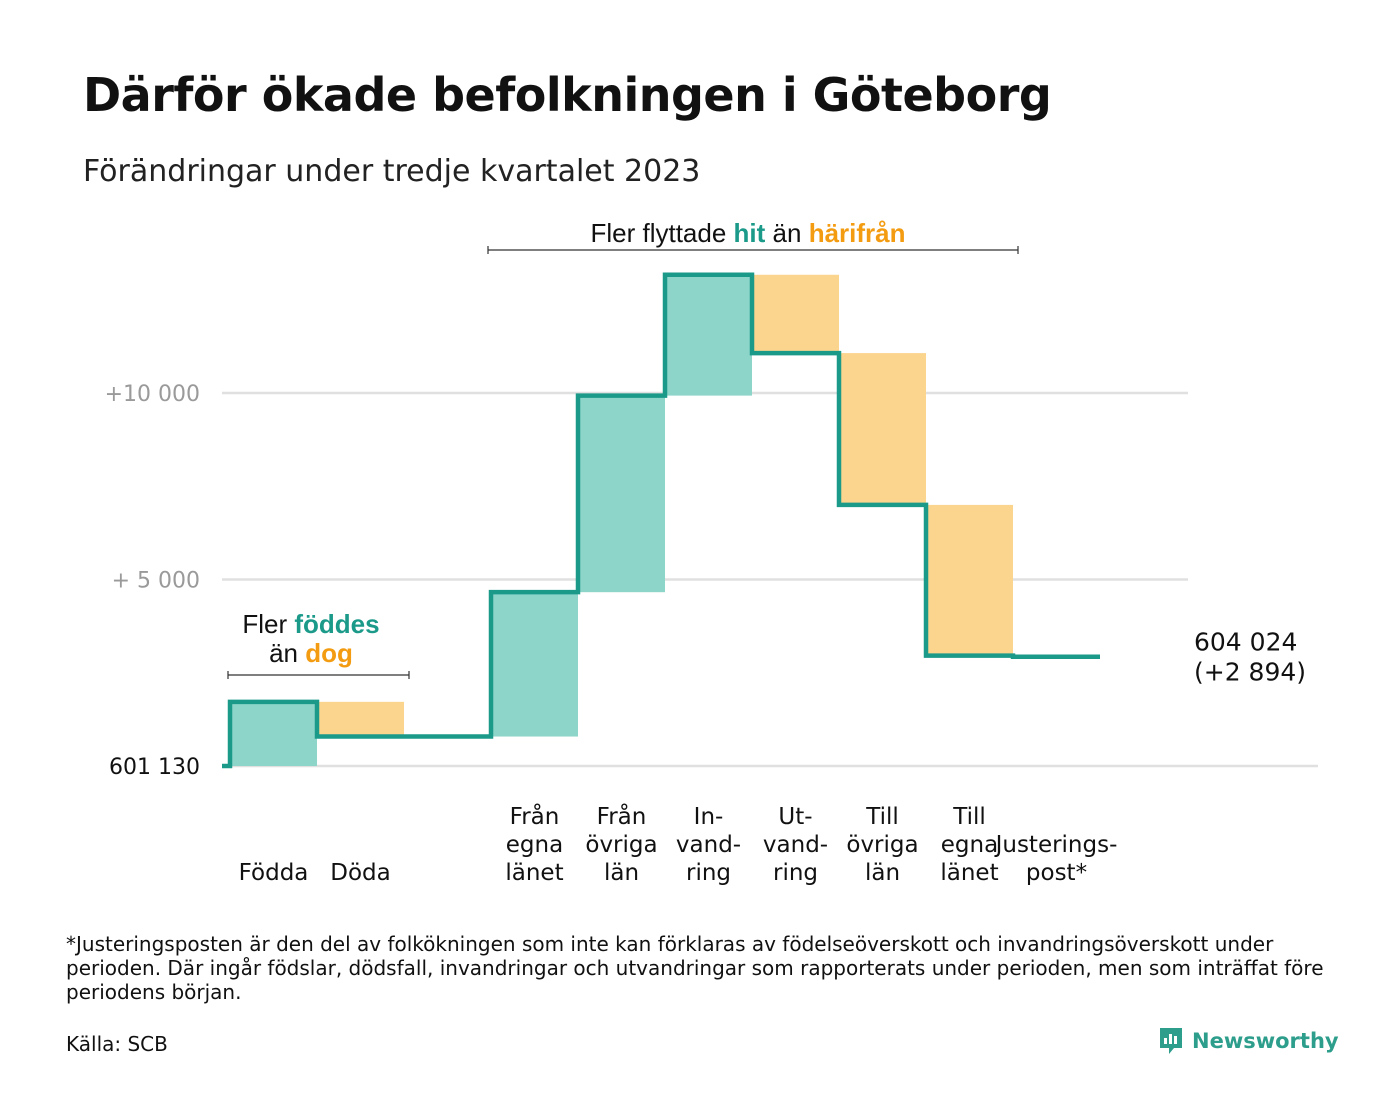 Image resolution: width=1400 pixels, height=1120 pixels. I want to click on y-tick-label: +10 000, so click(152, 394).